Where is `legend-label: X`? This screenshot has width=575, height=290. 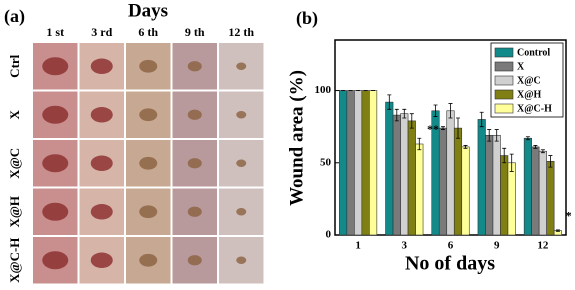 legend-label: X is located at coordinates (521, 66).